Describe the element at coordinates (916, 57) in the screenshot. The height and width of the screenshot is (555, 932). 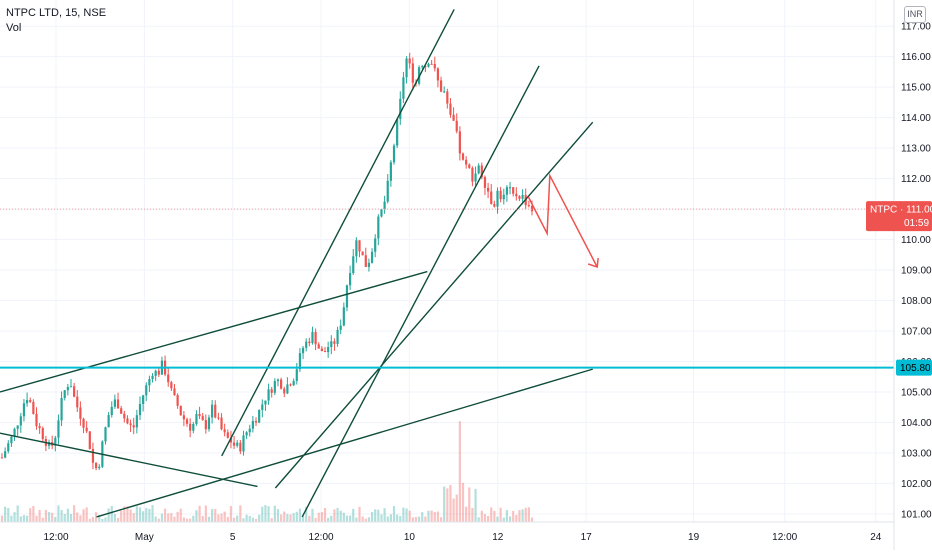
I see `price-tick-label: 116.00` at that location.